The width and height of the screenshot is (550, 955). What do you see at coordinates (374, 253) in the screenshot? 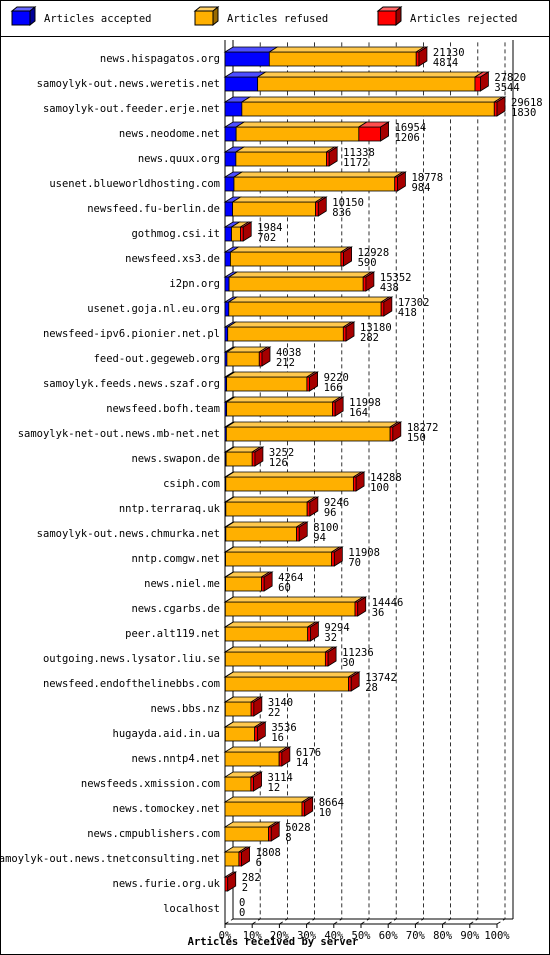
I see `value-label-total: 12928` at bounding box center [374, 253].